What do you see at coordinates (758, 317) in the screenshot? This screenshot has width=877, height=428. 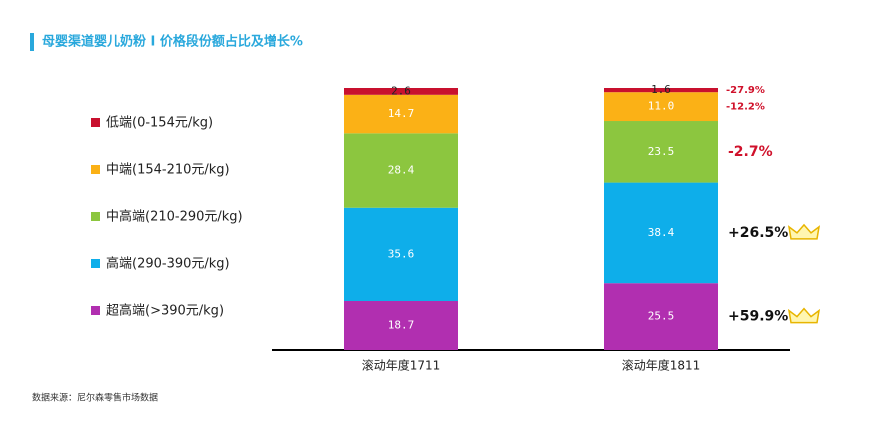 I see `growth-label: +59.9%` at bounding box center [758, 317].